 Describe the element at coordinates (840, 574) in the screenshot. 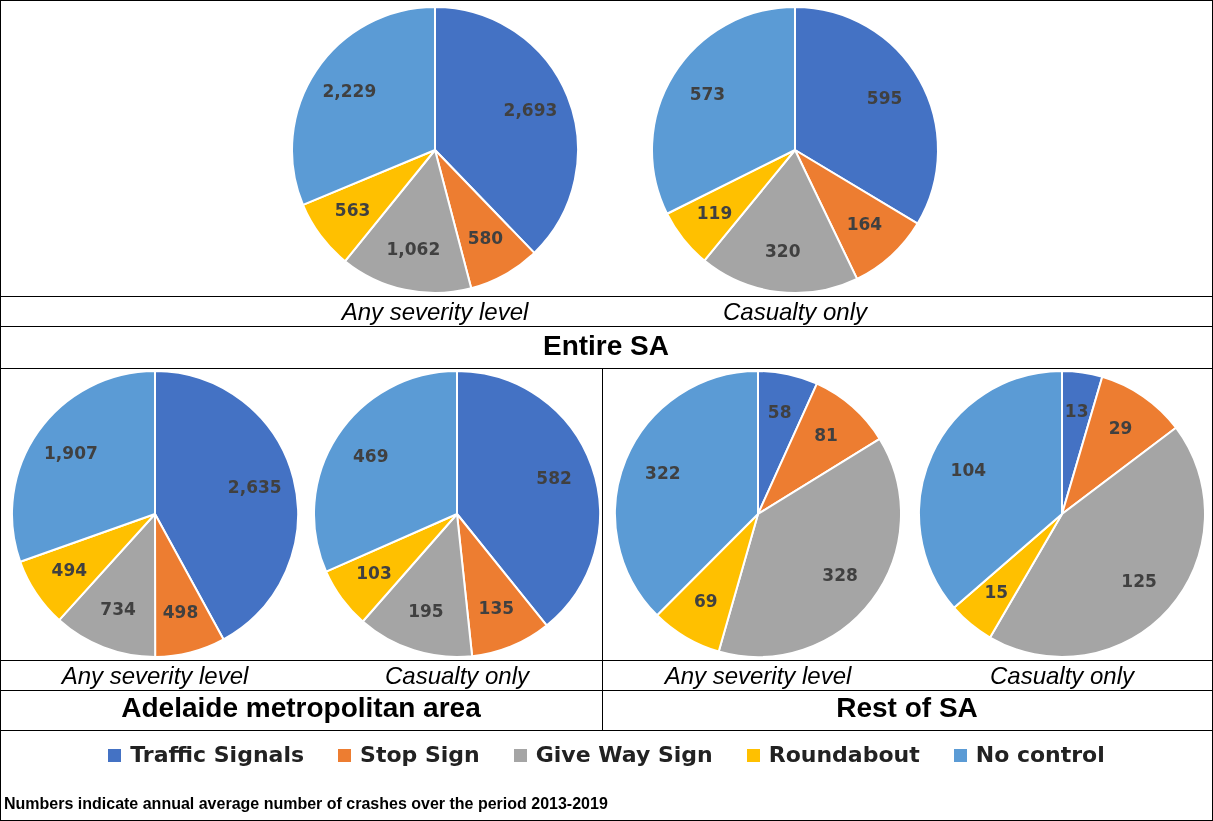

I see `data-label: 328` at that location.